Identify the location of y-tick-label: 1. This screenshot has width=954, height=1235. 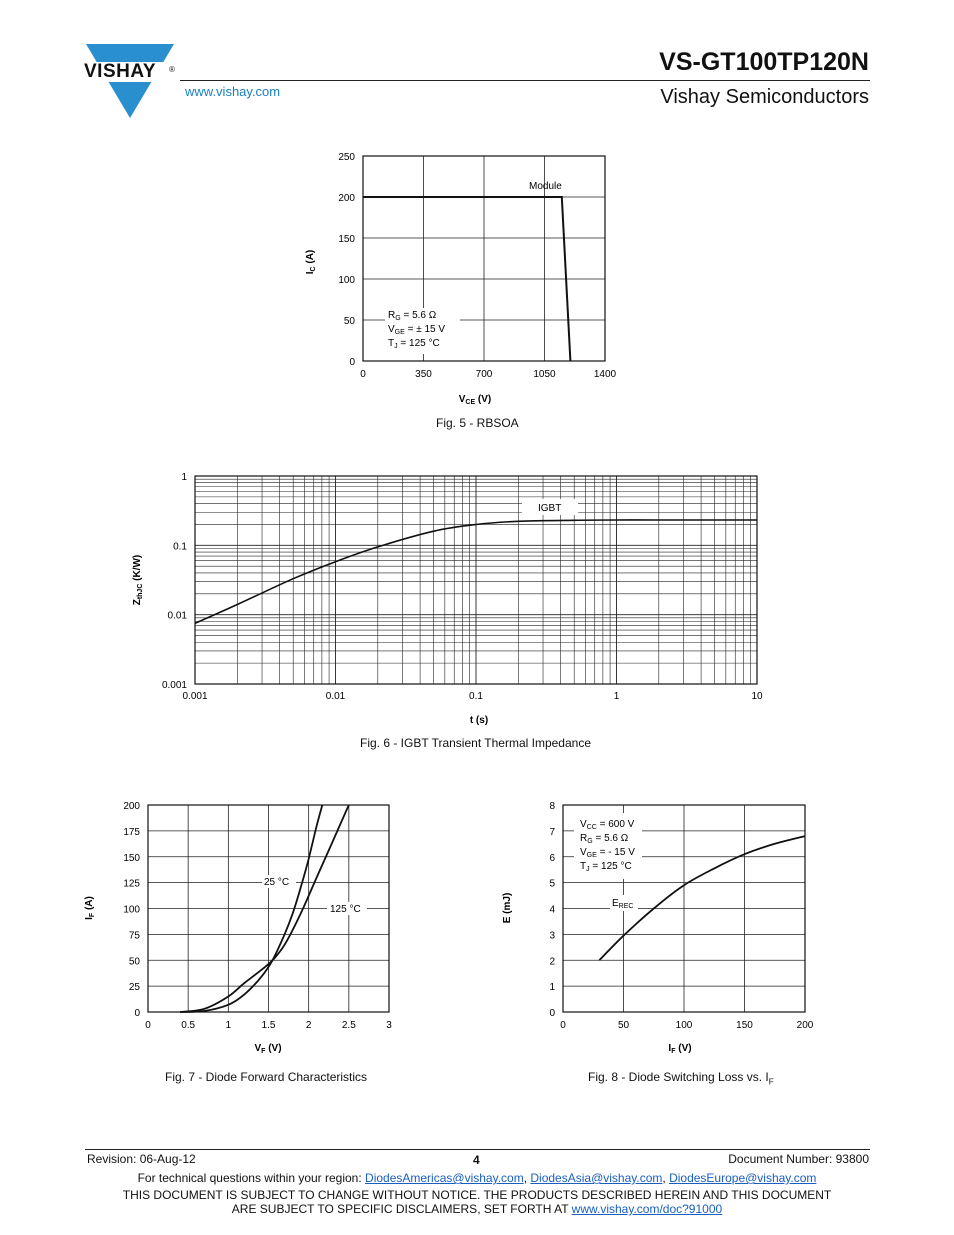
(184, 477).